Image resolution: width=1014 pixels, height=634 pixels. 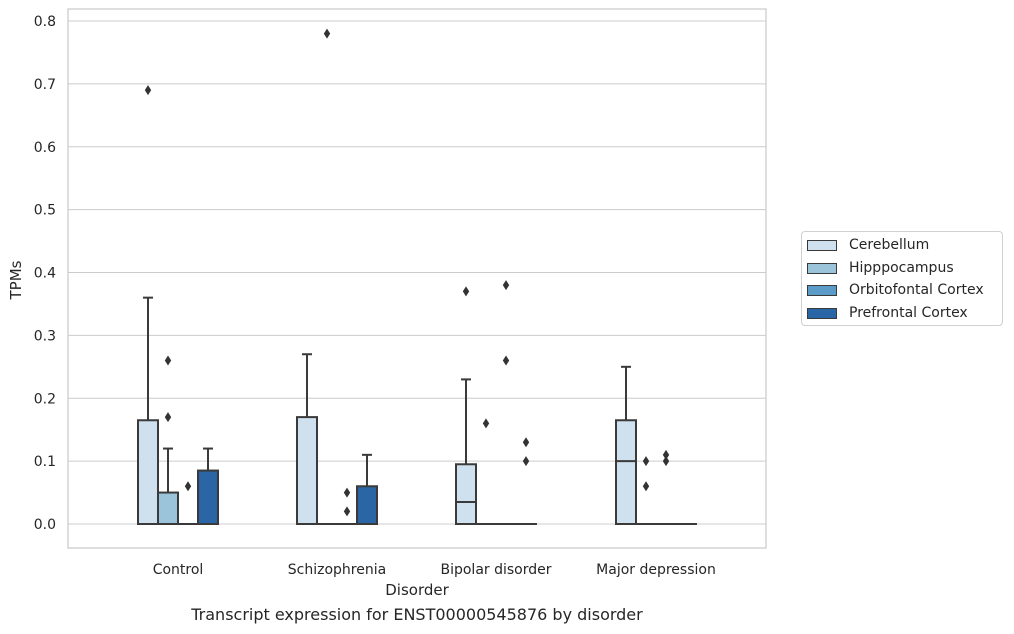 What do you see at coordinates (908, 313) in the screenshot?
I see `legend-label-prefrontal: Prefrontal Cortex` at bounding box center [908, 313].